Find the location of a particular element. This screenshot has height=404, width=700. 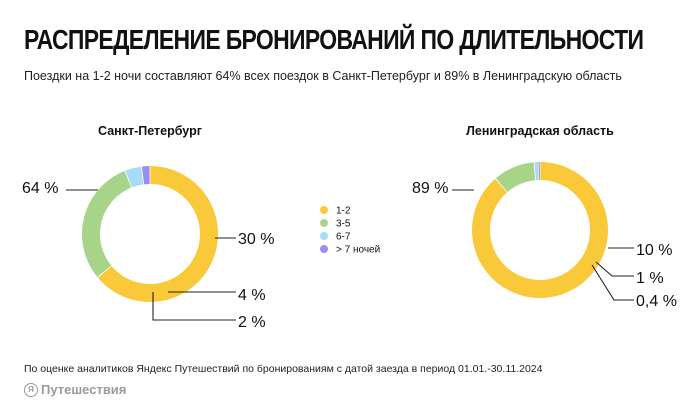

brand: Я Путешествия is located at coordinates (75, 389).